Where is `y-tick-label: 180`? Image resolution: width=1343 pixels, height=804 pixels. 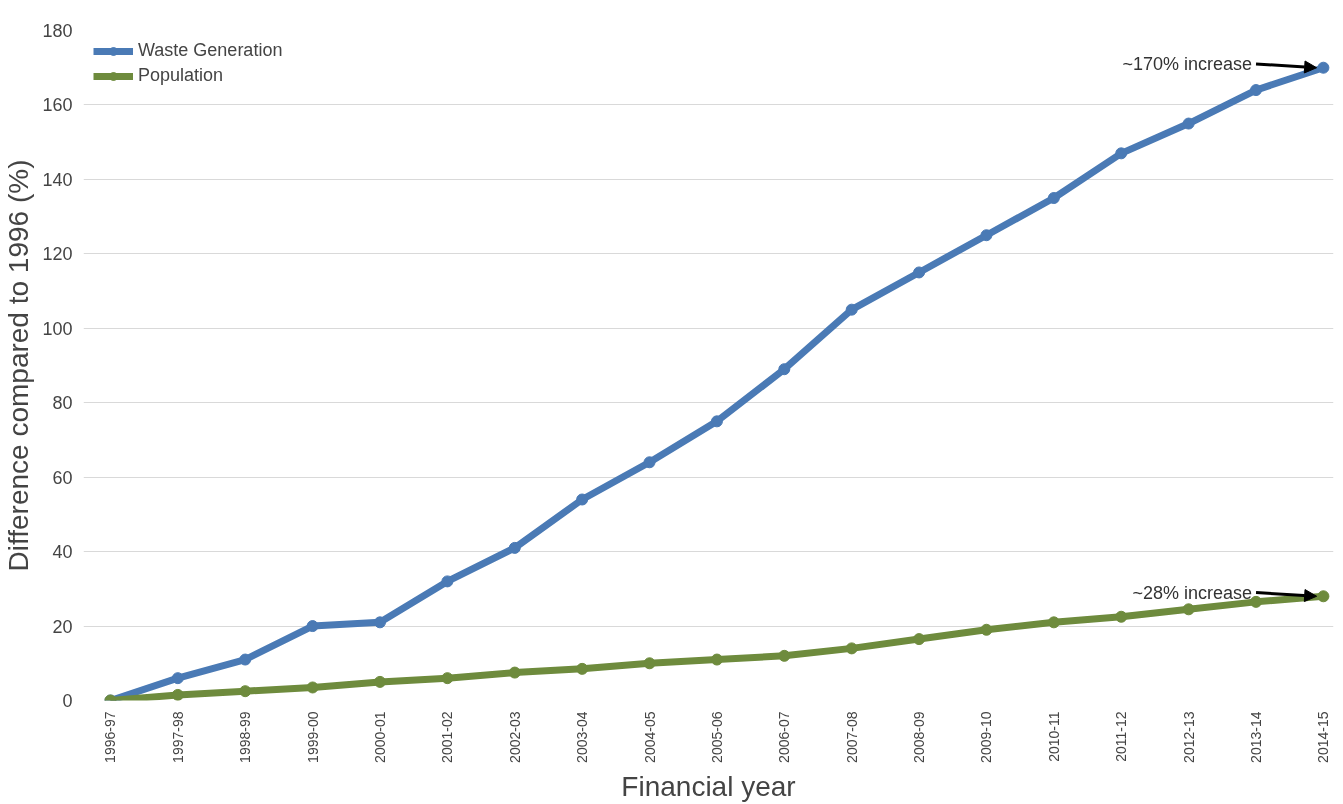 y-tick-label: 180 is located at coordinates (57, 31).